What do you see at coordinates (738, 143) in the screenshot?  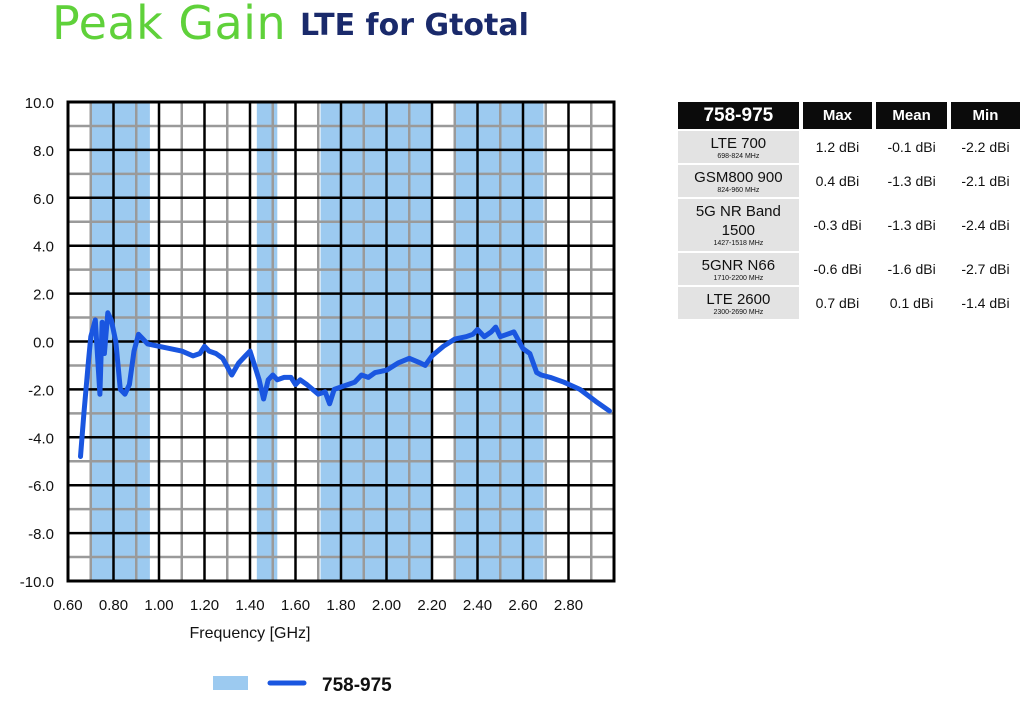 I see `band-name: LTE 700` at bounding box center [738, 143].